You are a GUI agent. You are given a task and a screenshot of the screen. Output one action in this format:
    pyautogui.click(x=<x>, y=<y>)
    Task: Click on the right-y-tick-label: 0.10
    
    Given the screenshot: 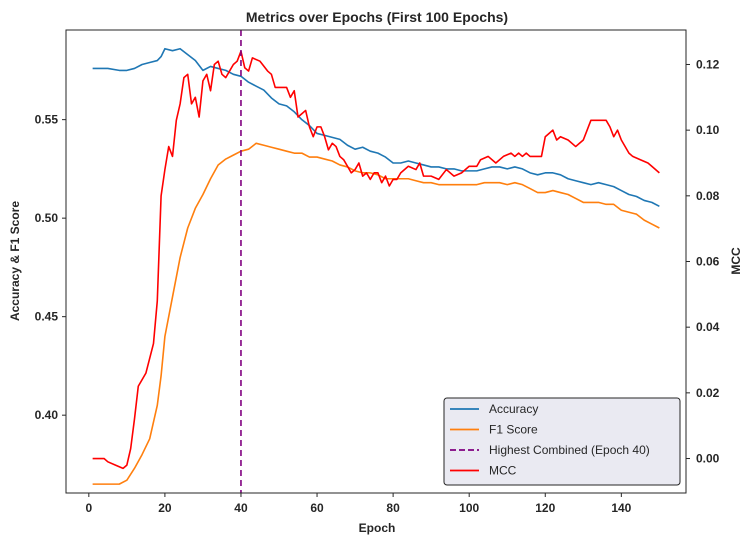 What is the action you would take?
    pyautogui.click(x=708, y=130)
    